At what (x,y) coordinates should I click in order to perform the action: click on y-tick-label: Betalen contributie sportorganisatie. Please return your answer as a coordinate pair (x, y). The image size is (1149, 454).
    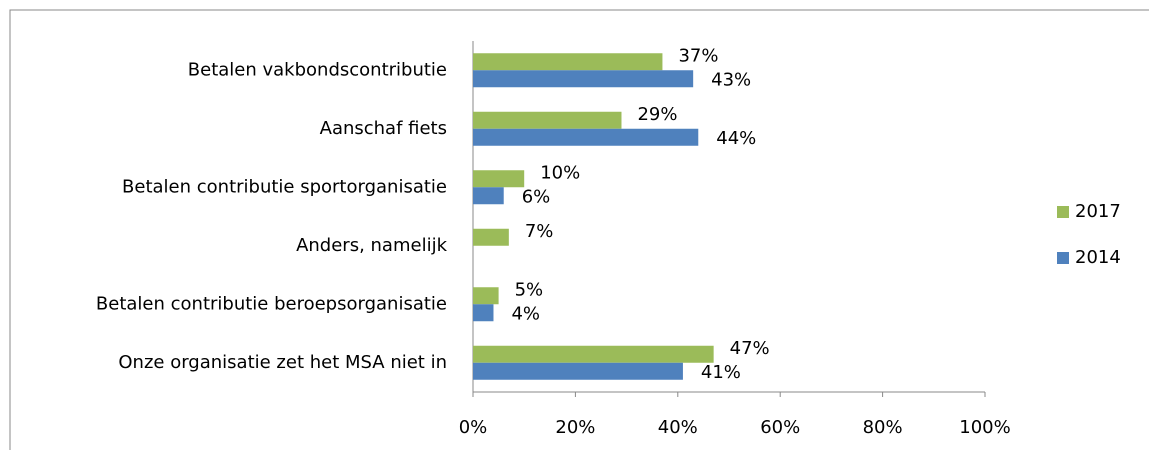
    Looking at the image, I should click on (284, 186).